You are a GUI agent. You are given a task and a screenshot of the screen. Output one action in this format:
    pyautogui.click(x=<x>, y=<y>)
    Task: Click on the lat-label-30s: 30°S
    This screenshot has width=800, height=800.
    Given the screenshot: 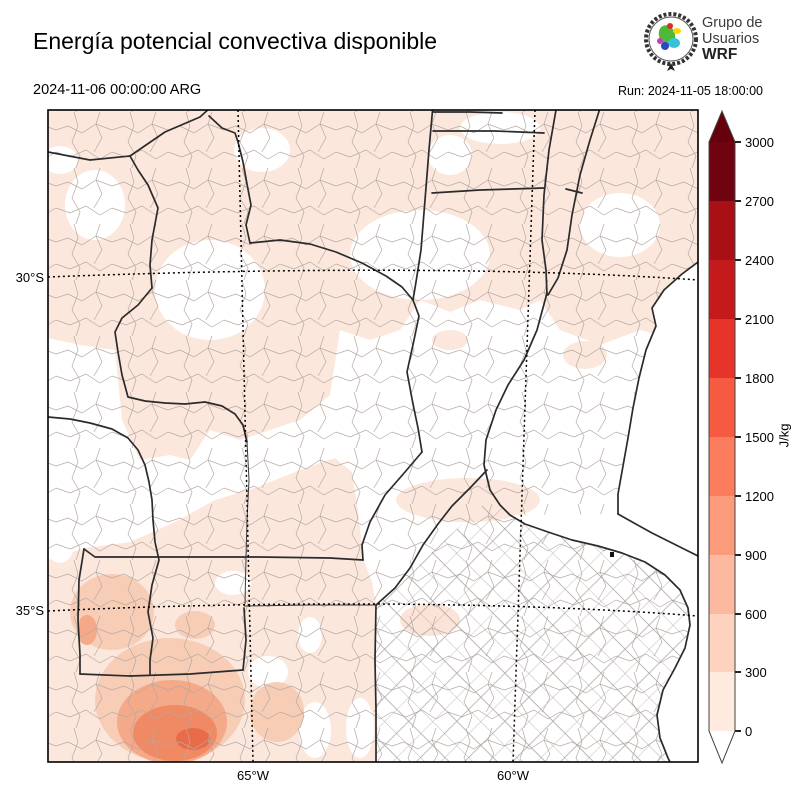 What is the action you would take?
    pyautogui.click(x=29, y=277)
    